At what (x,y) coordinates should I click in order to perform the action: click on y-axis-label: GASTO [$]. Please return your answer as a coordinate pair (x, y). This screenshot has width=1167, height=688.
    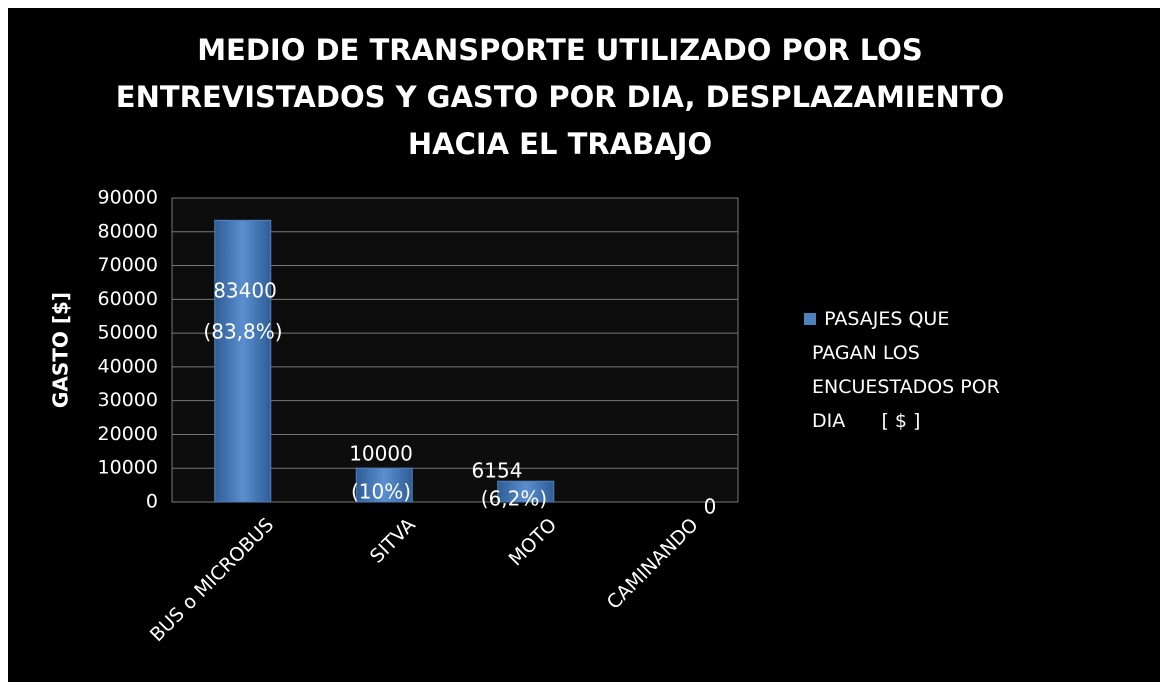
    Looking at the image, I should click on (61, 350).